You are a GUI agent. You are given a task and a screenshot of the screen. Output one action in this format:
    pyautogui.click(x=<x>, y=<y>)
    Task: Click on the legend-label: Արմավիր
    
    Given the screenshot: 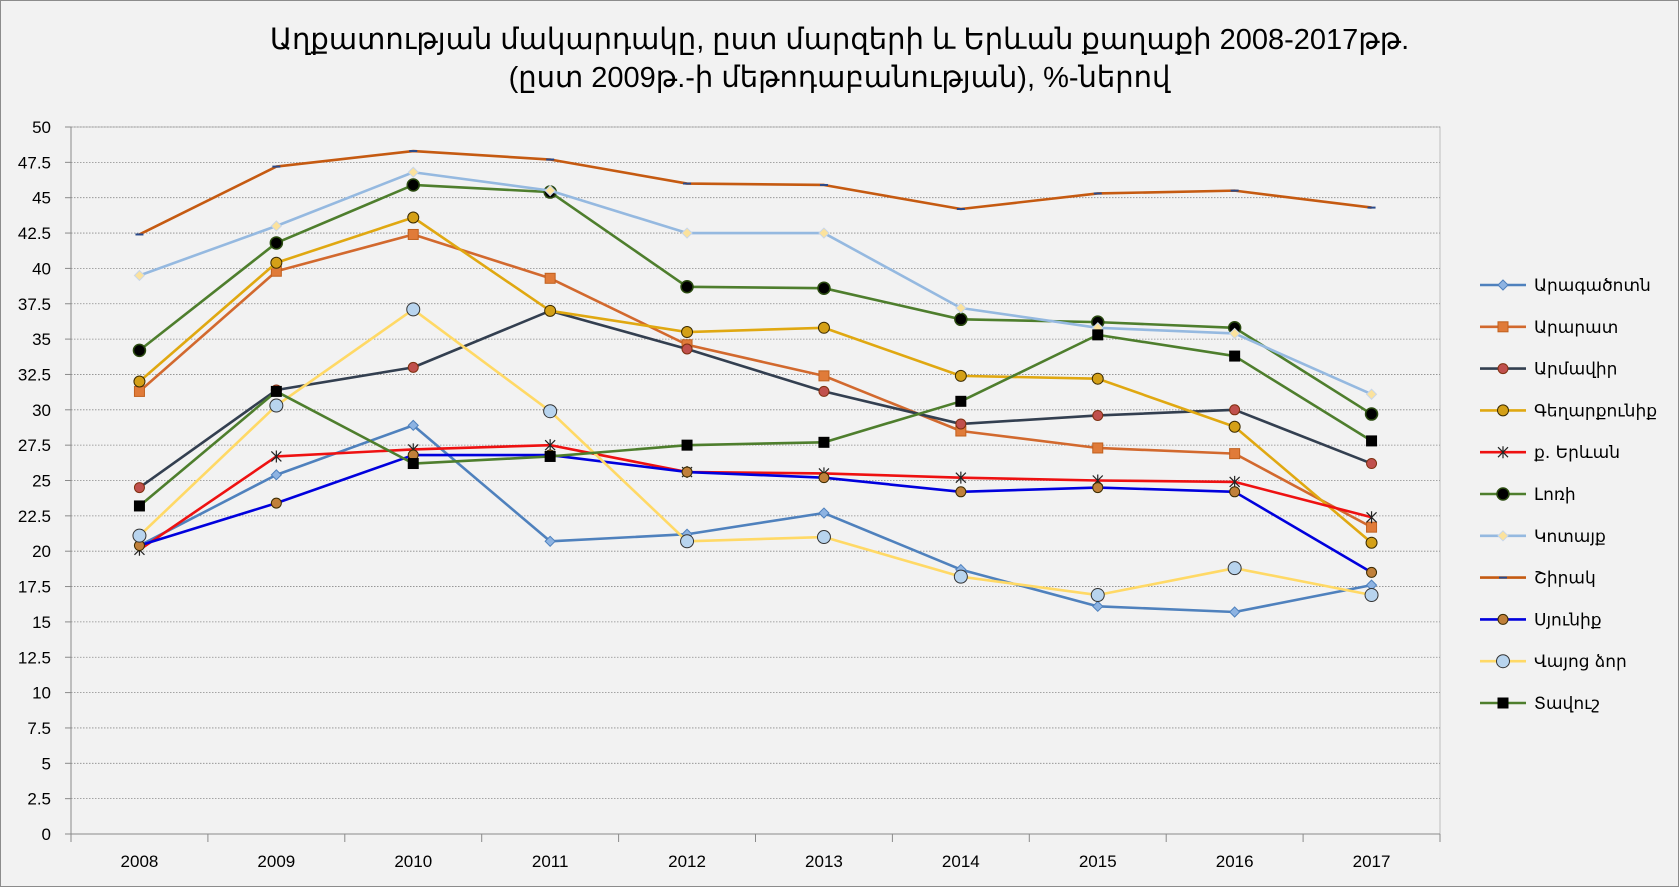 What is the action you would take?
    pyautogui.click(x=1575, y=370)
    